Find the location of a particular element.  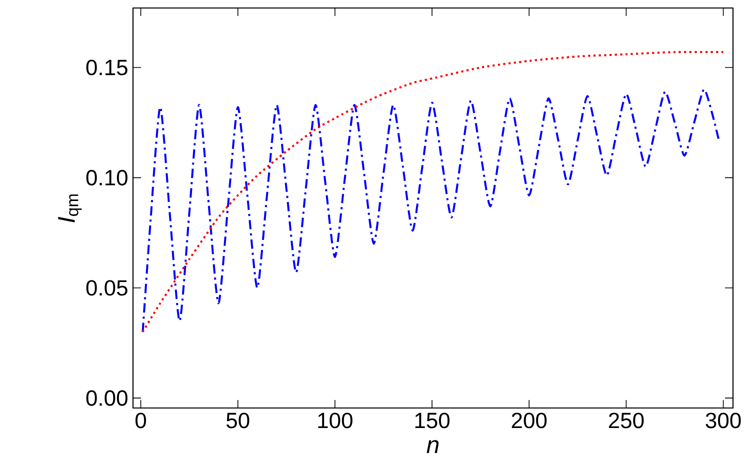

x-tick-label: 150 is located at coordinates (432, 420).